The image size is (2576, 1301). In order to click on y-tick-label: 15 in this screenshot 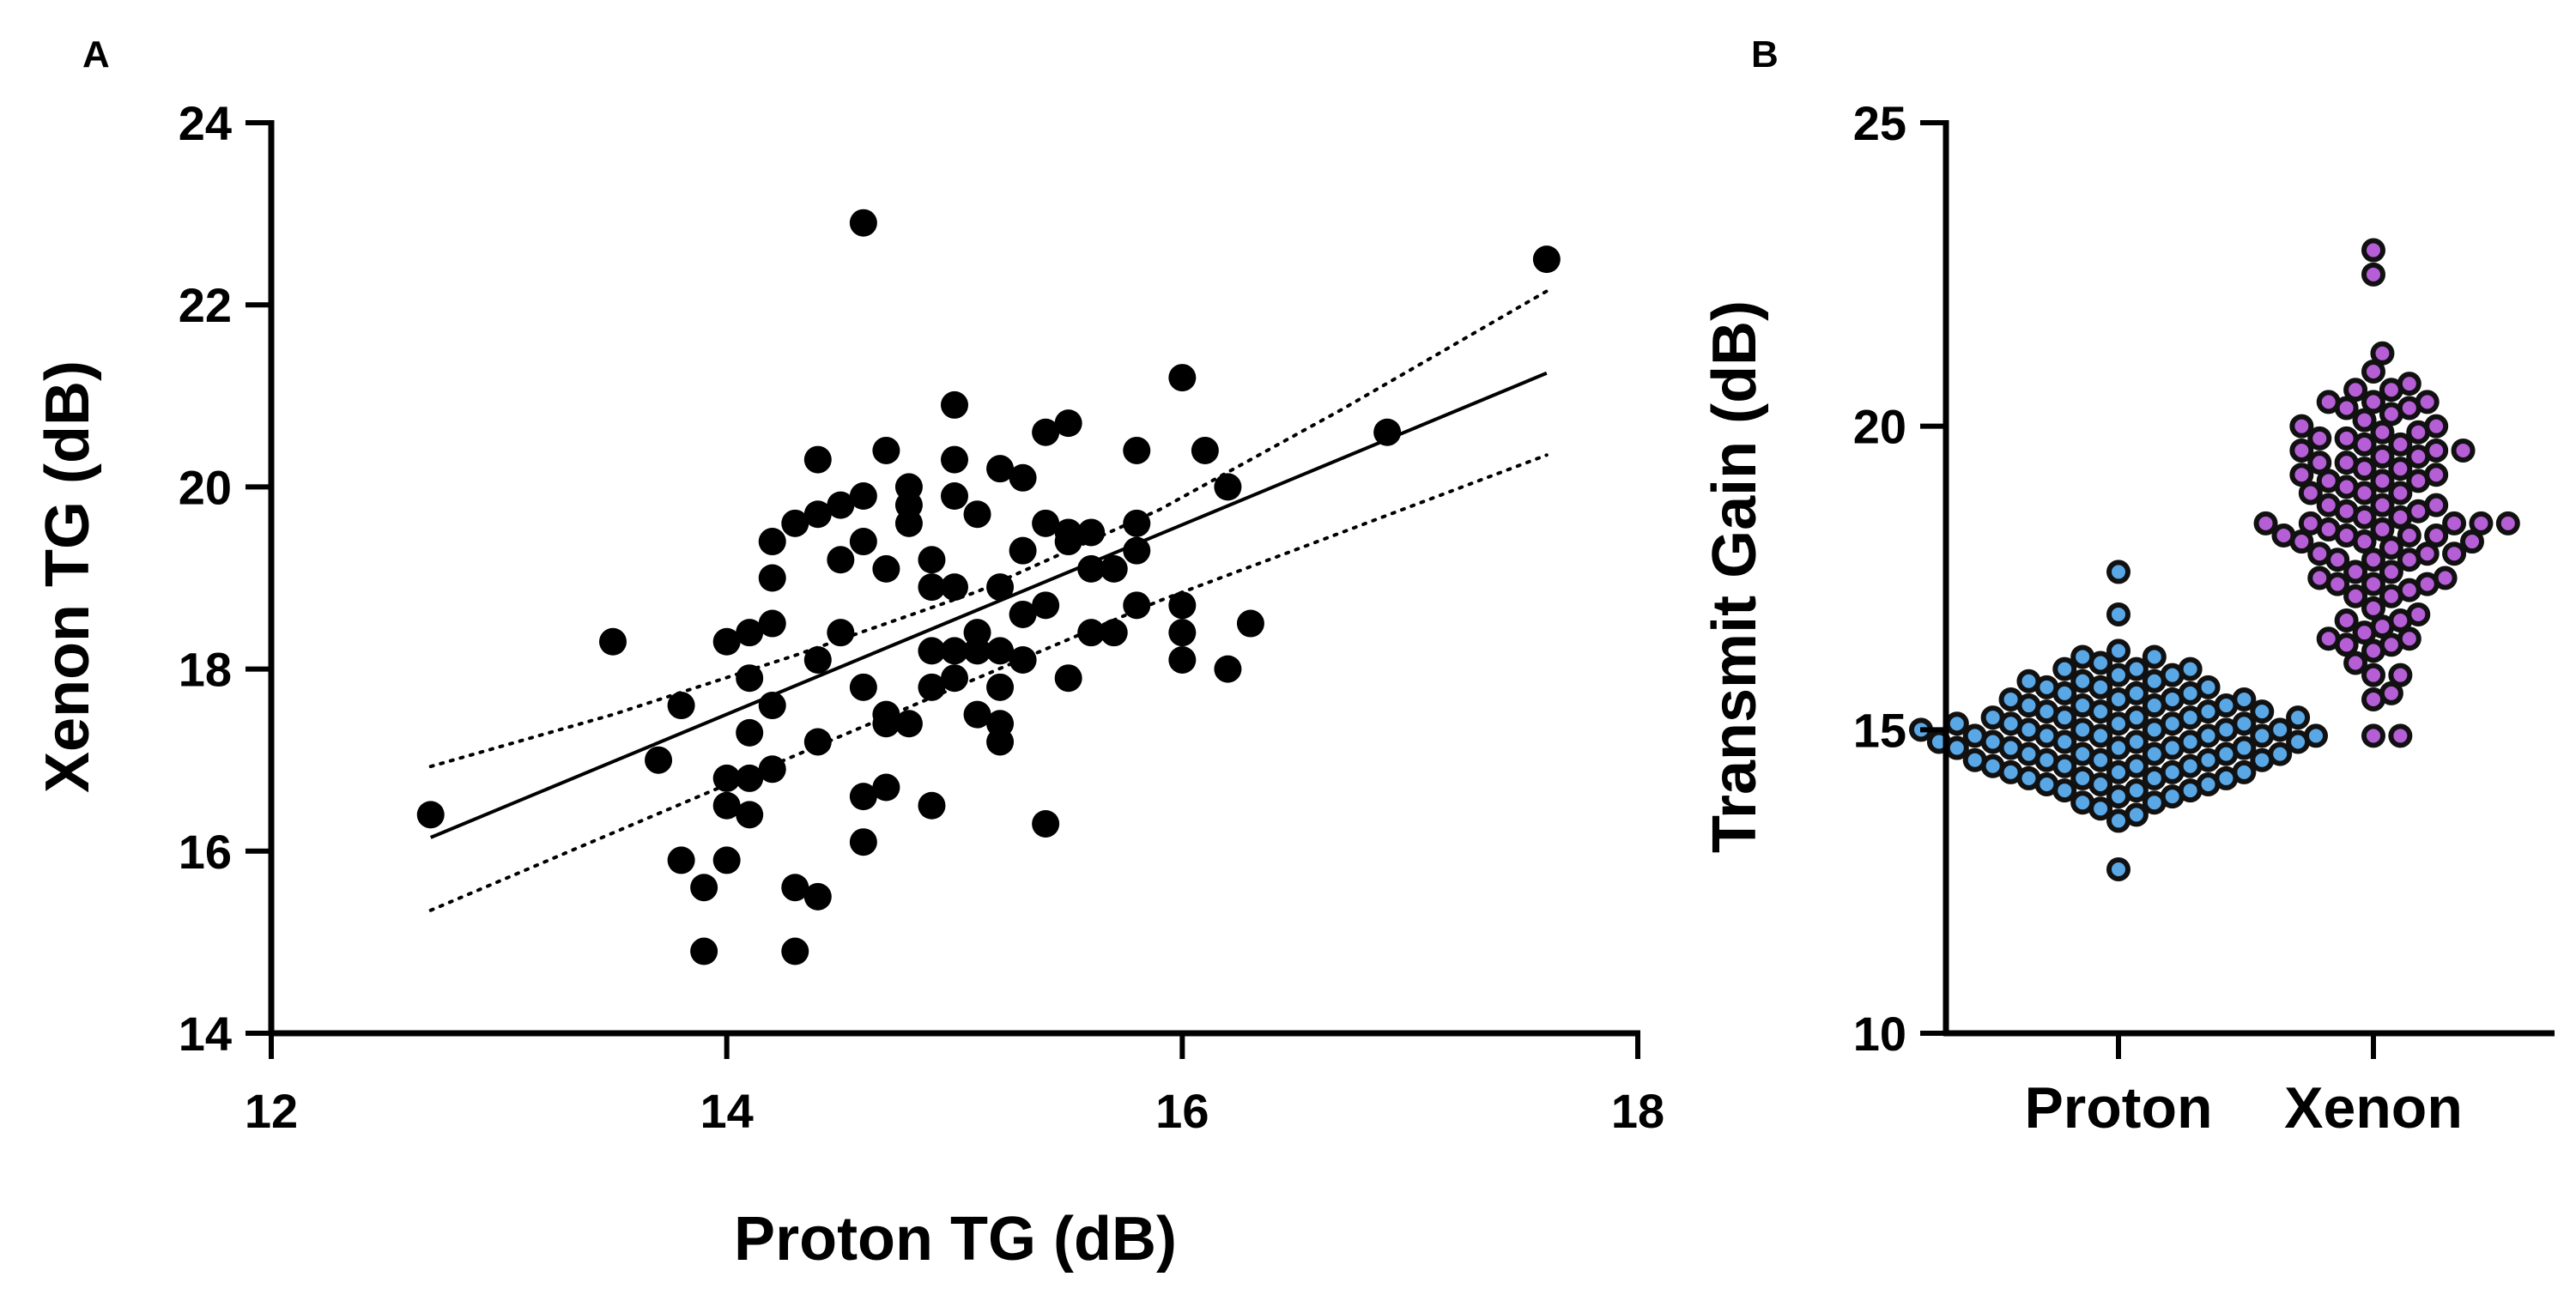, I will do `click(1879, 730)`.